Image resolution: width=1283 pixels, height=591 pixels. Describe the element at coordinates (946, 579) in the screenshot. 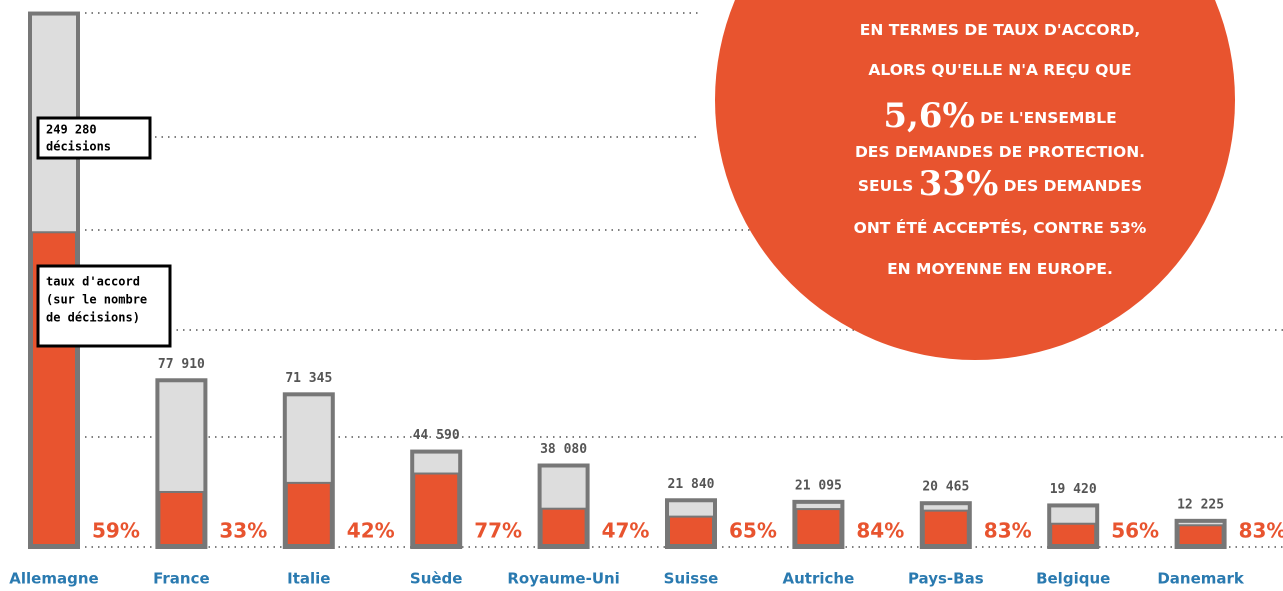

I see `category-label: Pays-Bas` at that location.